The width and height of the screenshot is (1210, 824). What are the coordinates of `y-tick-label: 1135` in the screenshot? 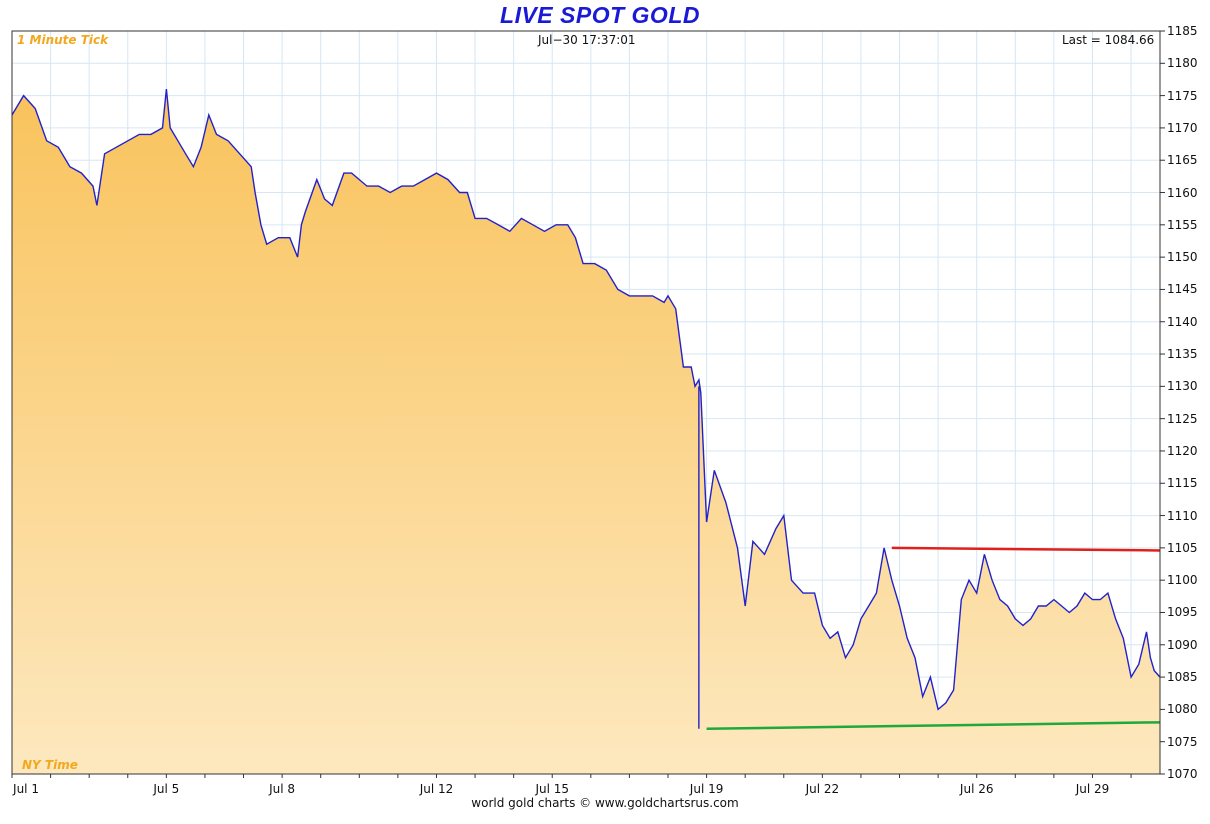 It's located at (1182, 354).